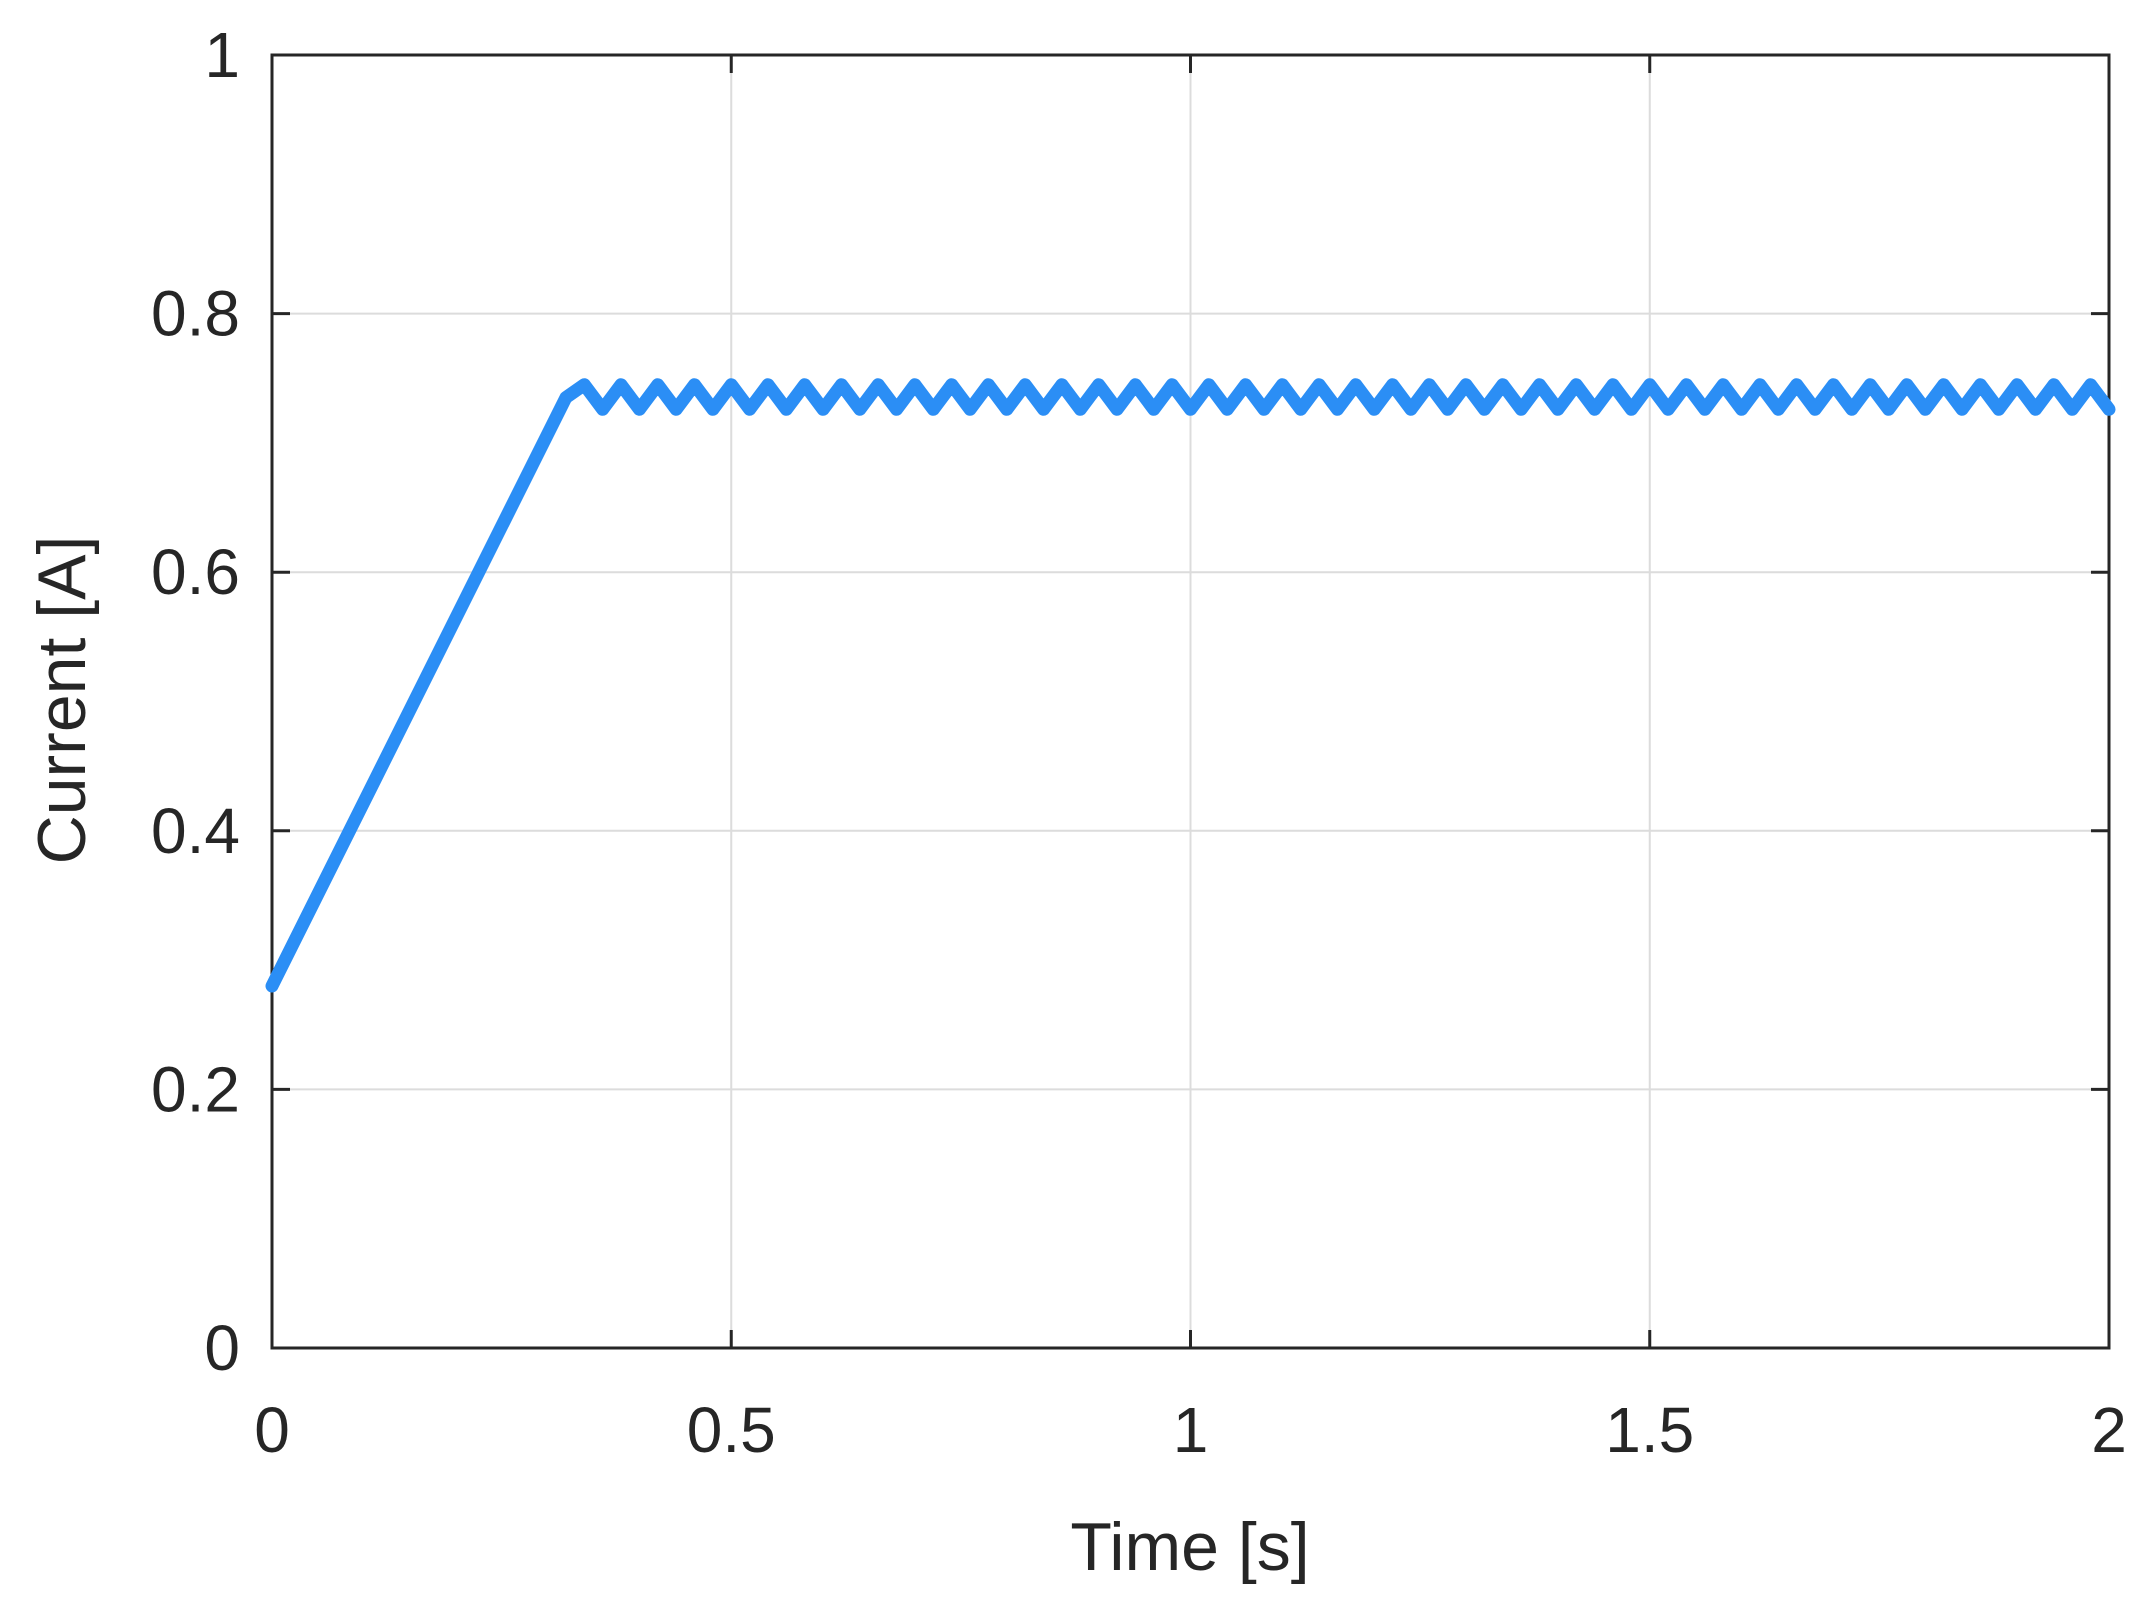  What do you see at coordinates (1189, 1547) in the screenshot?
I see `x-axis-label: Time [s]` at bounding box center [1189, 1547].